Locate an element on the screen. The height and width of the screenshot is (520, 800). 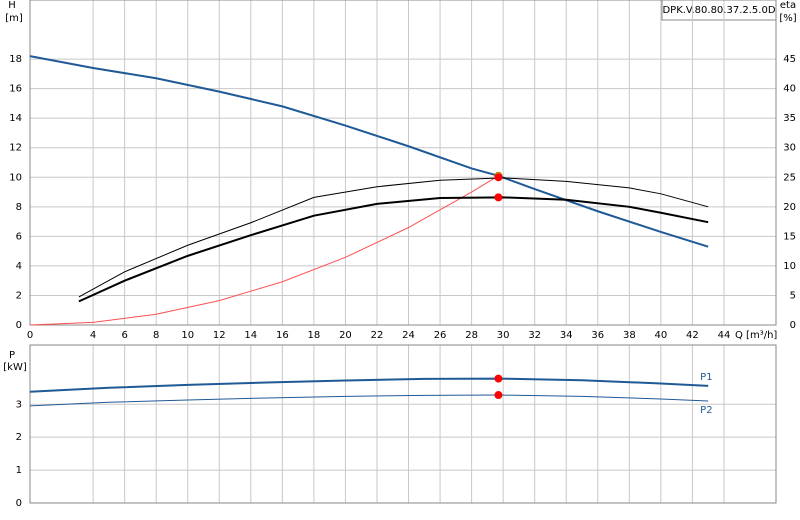
series-label: P1 is located at coordinates (706, 377).